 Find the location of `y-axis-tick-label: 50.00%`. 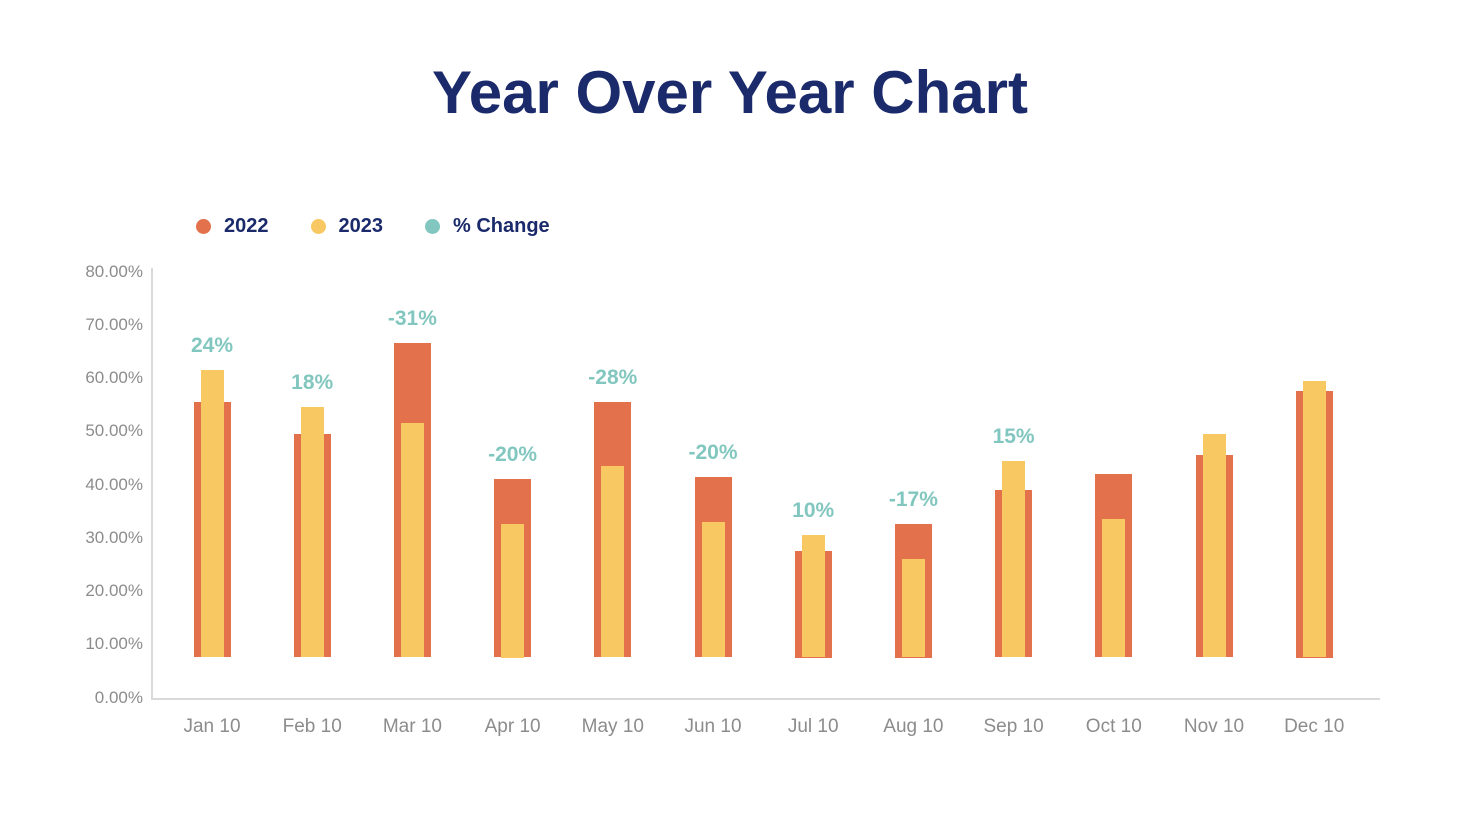

y-axis-tick-label: 50.00% is located at coordinates (114, 431).